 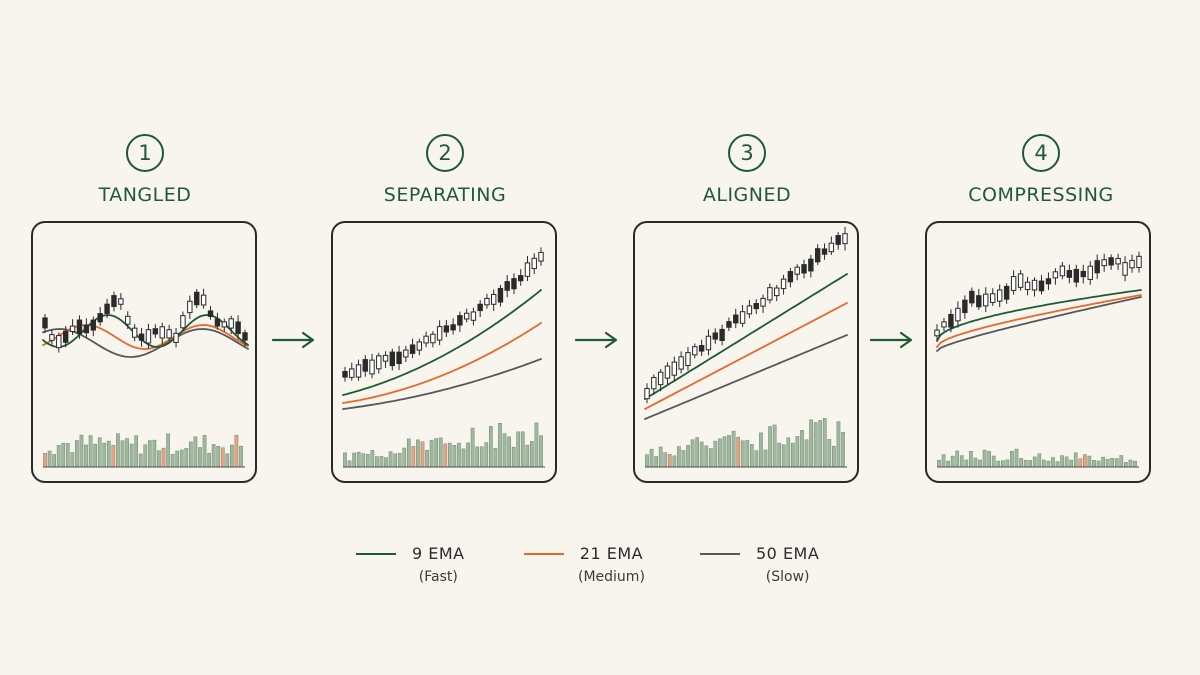 I want to click on legend-item-21-ema: 21 EMA (Medium), so click(x=583, y=564).